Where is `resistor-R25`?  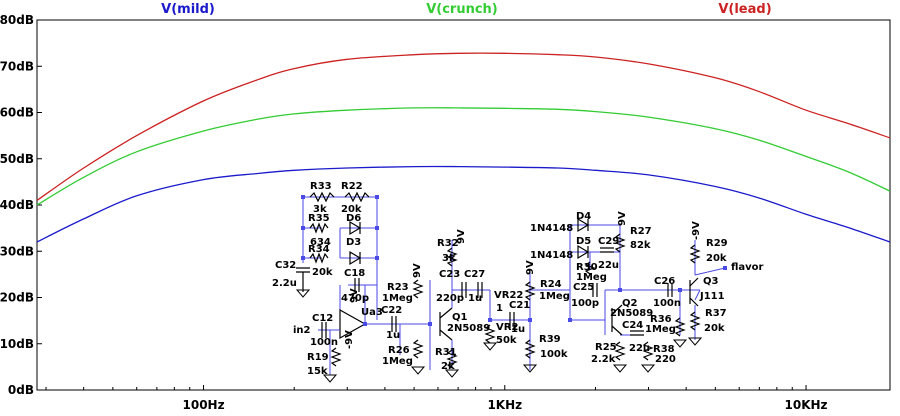 resistor-R25 is located at coordinates (620, 351).